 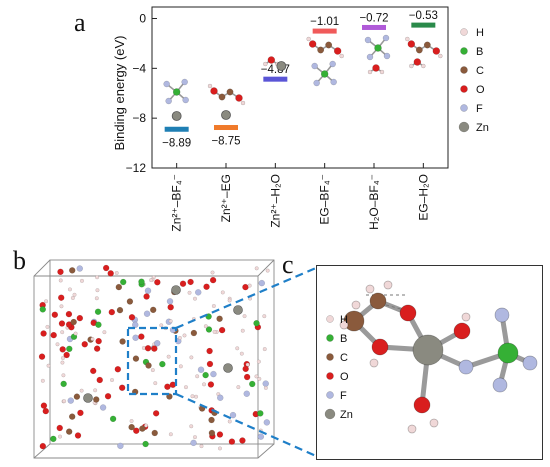 What do you see at coordinates (344, 358) in the screenshot?
I see `legend-label: C` at bounding box center [344, 358].